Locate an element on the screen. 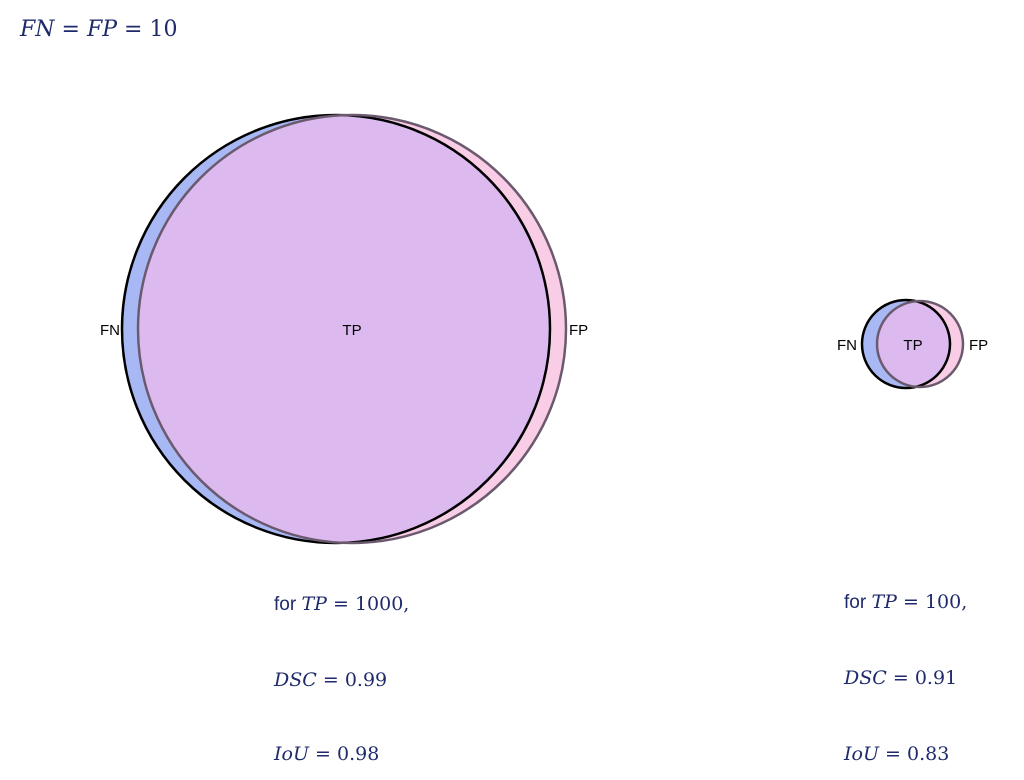 The width and height of the screenshot is (1024, 780). tp-label-large: TP is located at coordinates (351, 330).